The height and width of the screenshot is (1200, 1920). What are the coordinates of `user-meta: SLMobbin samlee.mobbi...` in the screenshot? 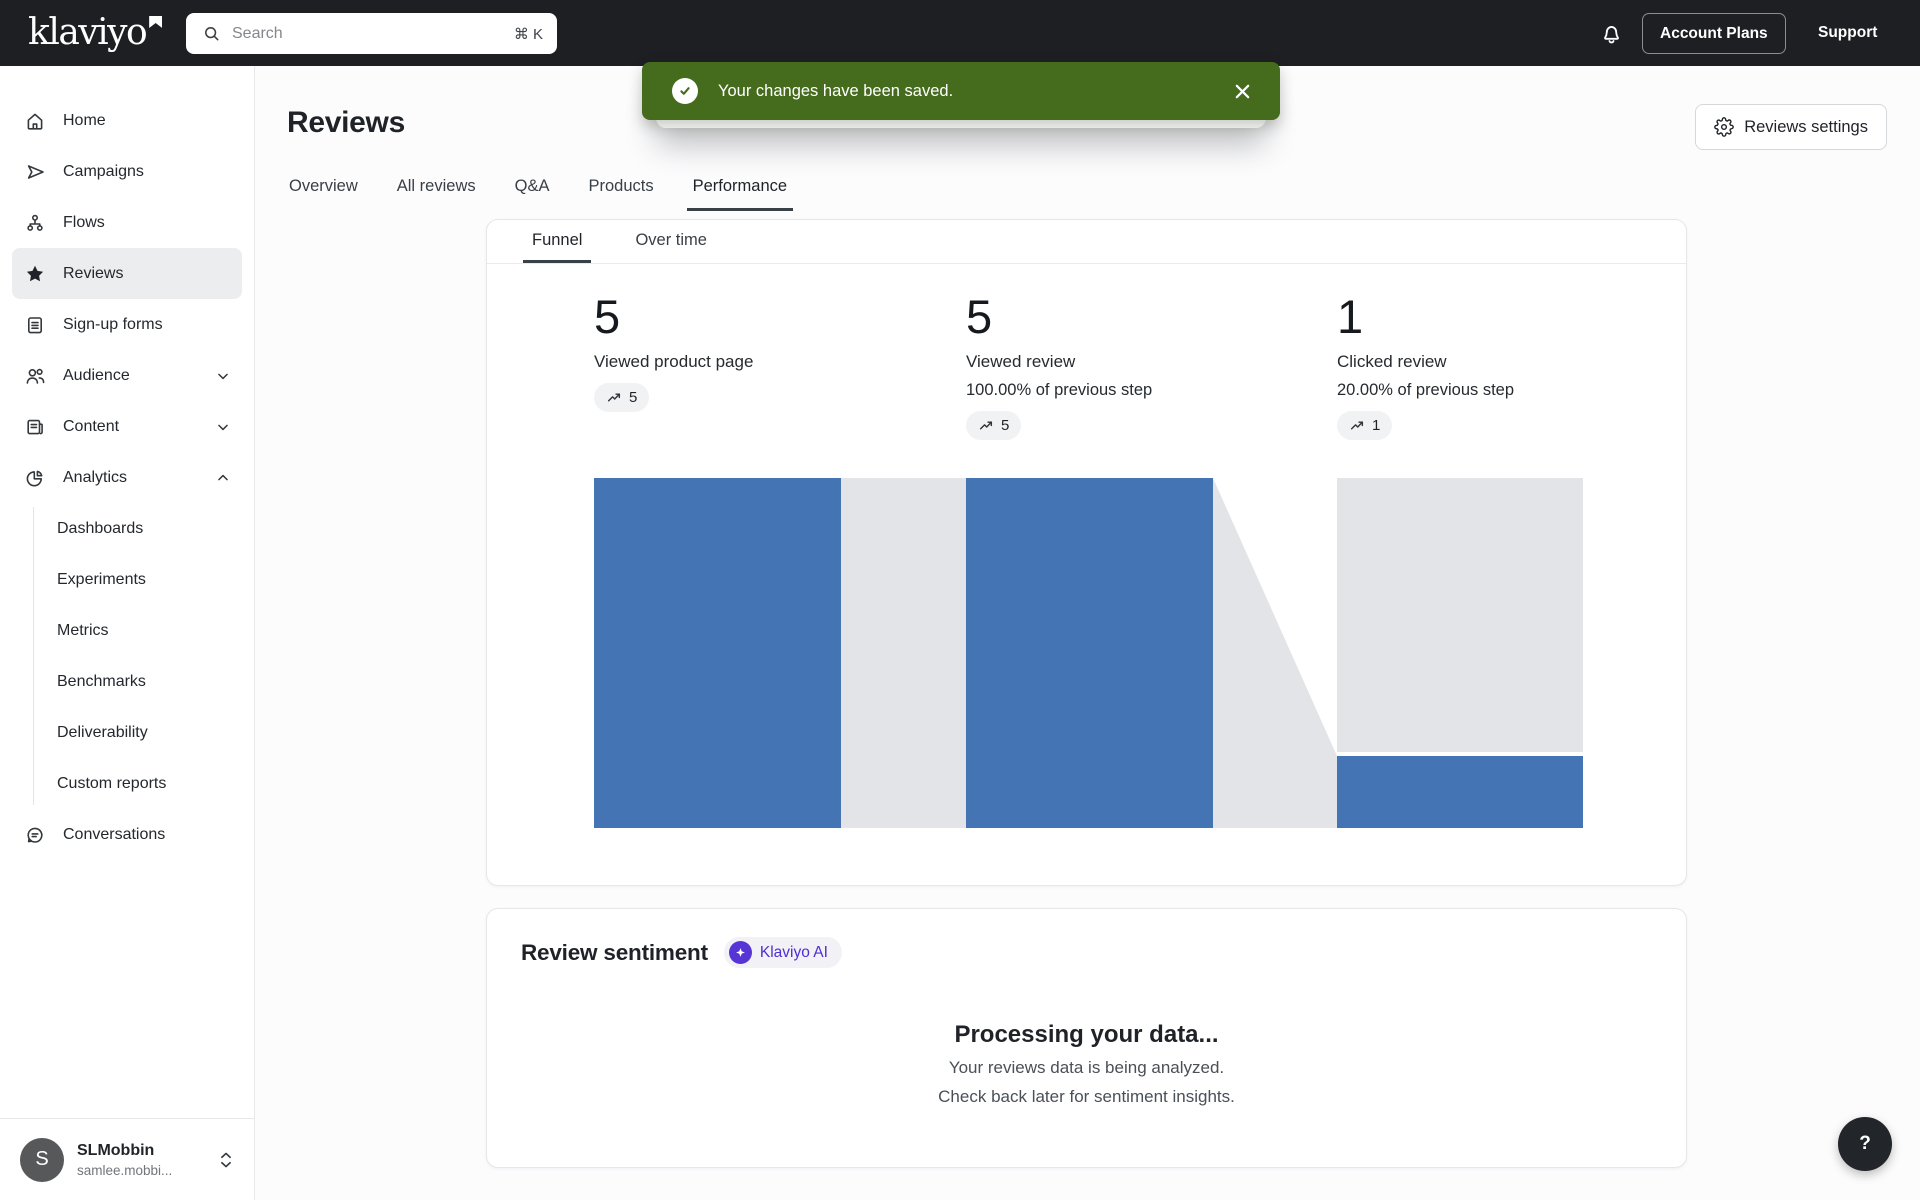 It's located at (124, 1160).